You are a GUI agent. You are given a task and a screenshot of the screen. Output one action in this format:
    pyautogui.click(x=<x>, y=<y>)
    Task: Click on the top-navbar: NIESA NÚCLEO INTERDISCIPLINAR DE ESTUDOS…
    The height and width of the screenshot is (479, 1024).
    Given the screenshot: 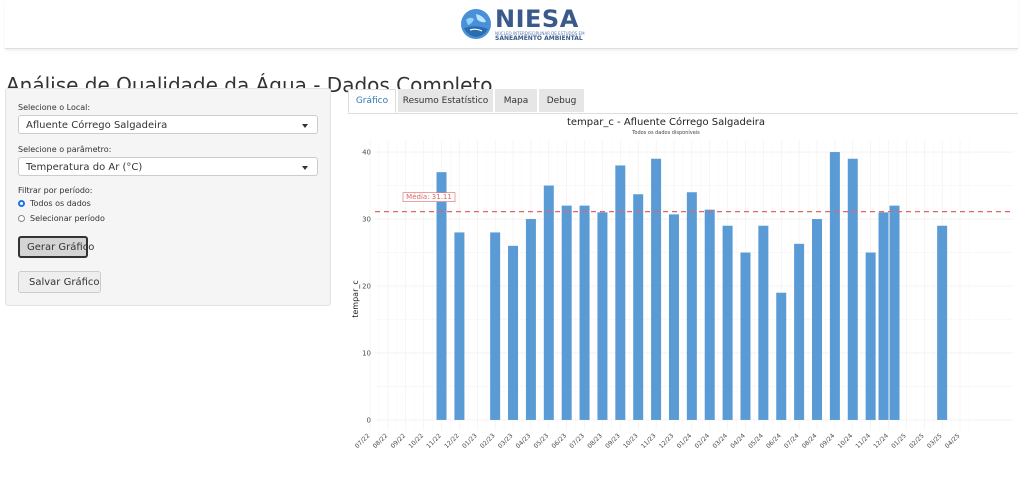 What is the action you would take?
    pyautogui.click(x=511, y=24)
    